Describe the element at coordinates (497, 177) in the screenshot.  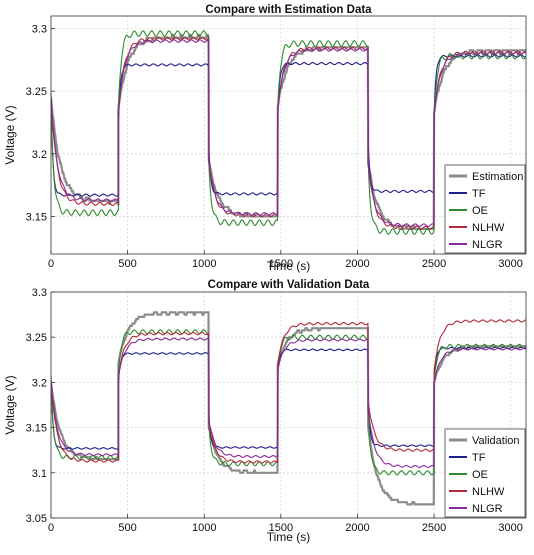
I see `legend-entry: Estimation` at that location.